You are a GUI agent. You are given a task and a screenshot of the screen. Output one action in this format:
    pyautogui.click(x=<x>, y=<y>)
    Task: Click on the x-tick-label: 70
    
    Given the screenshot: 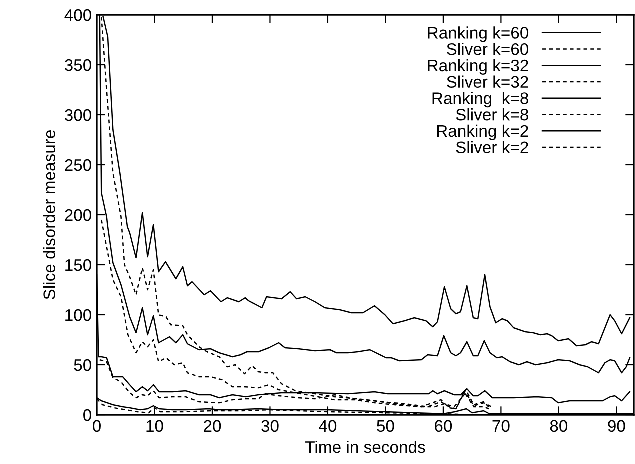 What is the action you would take?
    pyautogui.click(x=501, y=426)
    